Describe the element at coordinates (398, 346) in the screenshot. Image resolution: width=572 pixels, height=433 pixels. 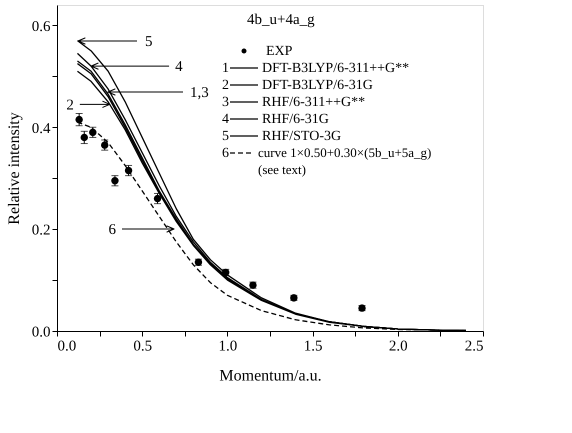
I see `x-tick-label: 2.0` at that location.